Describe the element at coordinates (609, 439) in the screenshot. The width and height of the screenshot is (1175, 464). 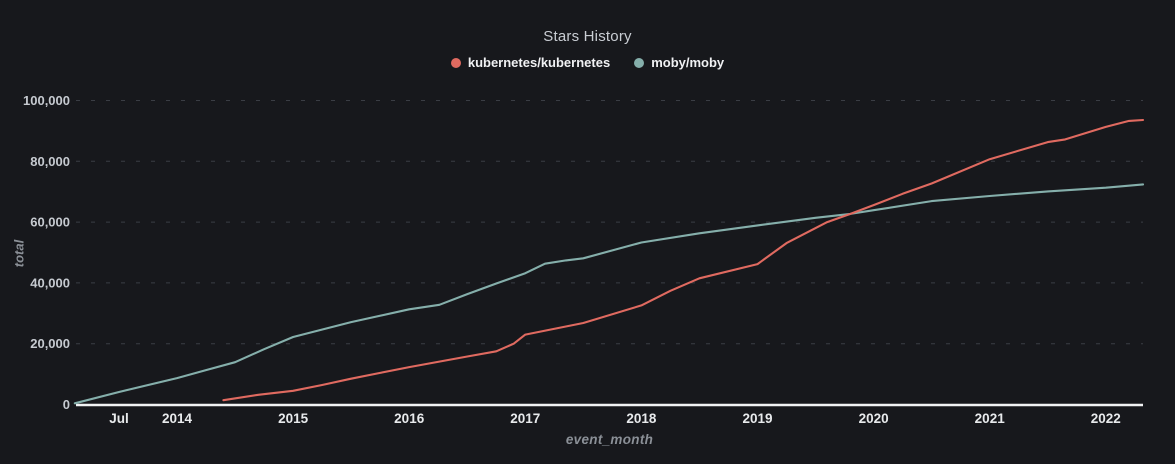
I see `x-axis-title: event_month` at that location.